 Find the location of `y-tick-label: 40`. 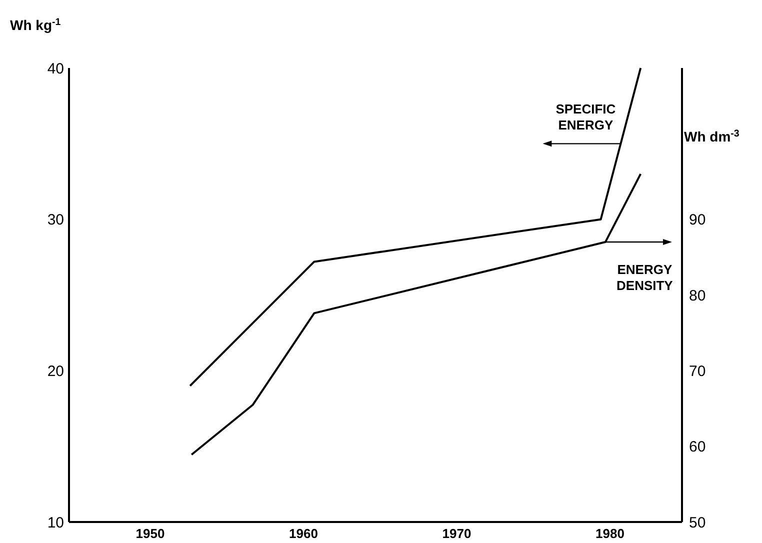

y-tick-label: 40 is located at coordinates (55, 69).